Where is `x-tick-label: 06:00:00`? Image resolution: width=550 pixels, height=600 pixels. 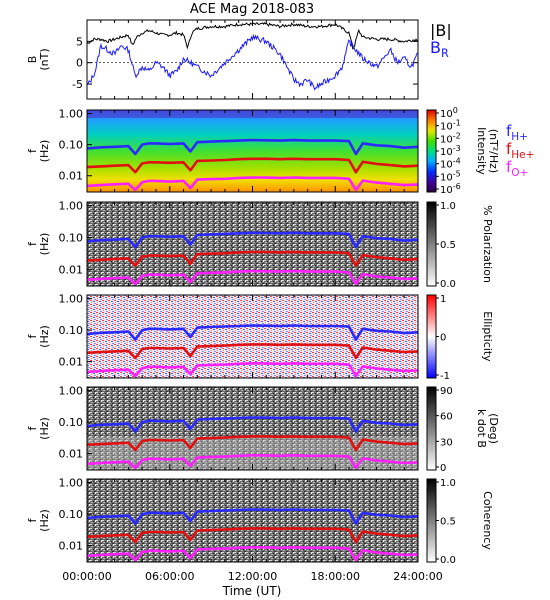
x-tick-label: 06:00:00 is located at coordinates (169, 576).